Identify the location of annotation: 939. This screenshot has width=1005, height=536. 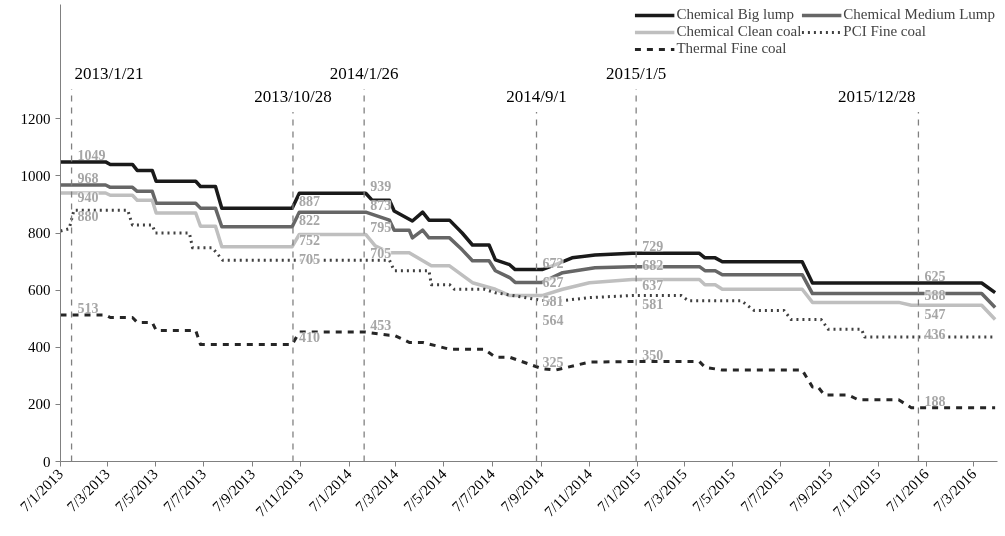
(381, 187).